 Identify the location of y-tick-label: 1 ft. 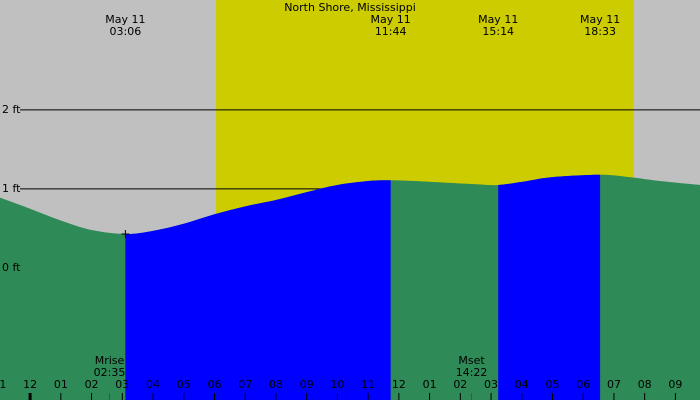
(11, 188).